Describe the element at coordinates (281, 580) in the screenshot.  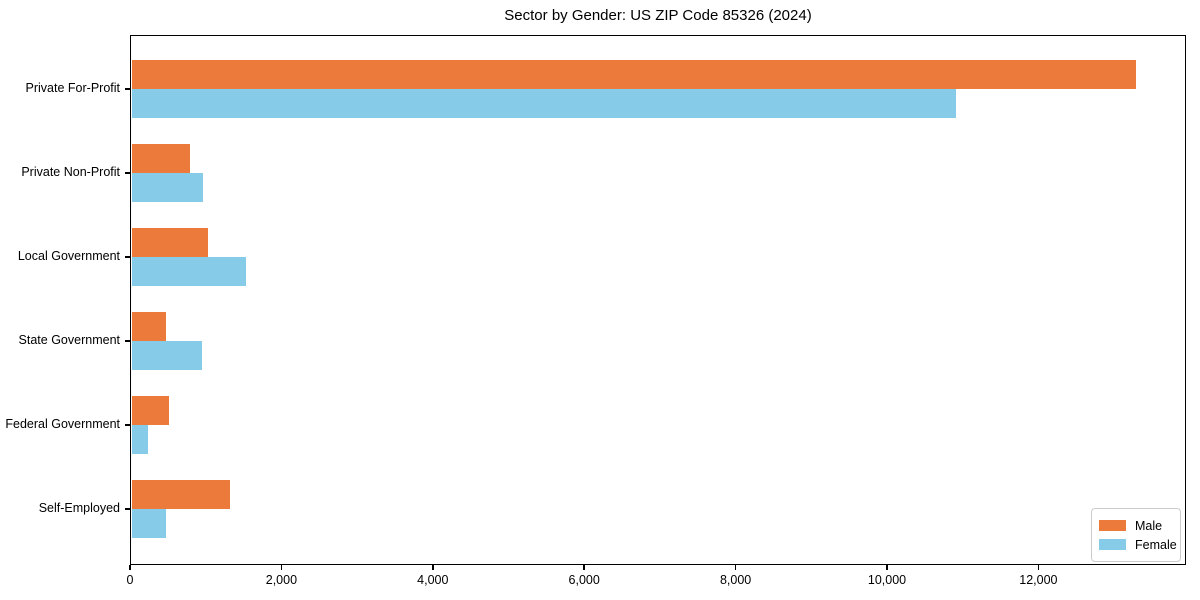
I see `x-tick-label: 2,000` at that location.